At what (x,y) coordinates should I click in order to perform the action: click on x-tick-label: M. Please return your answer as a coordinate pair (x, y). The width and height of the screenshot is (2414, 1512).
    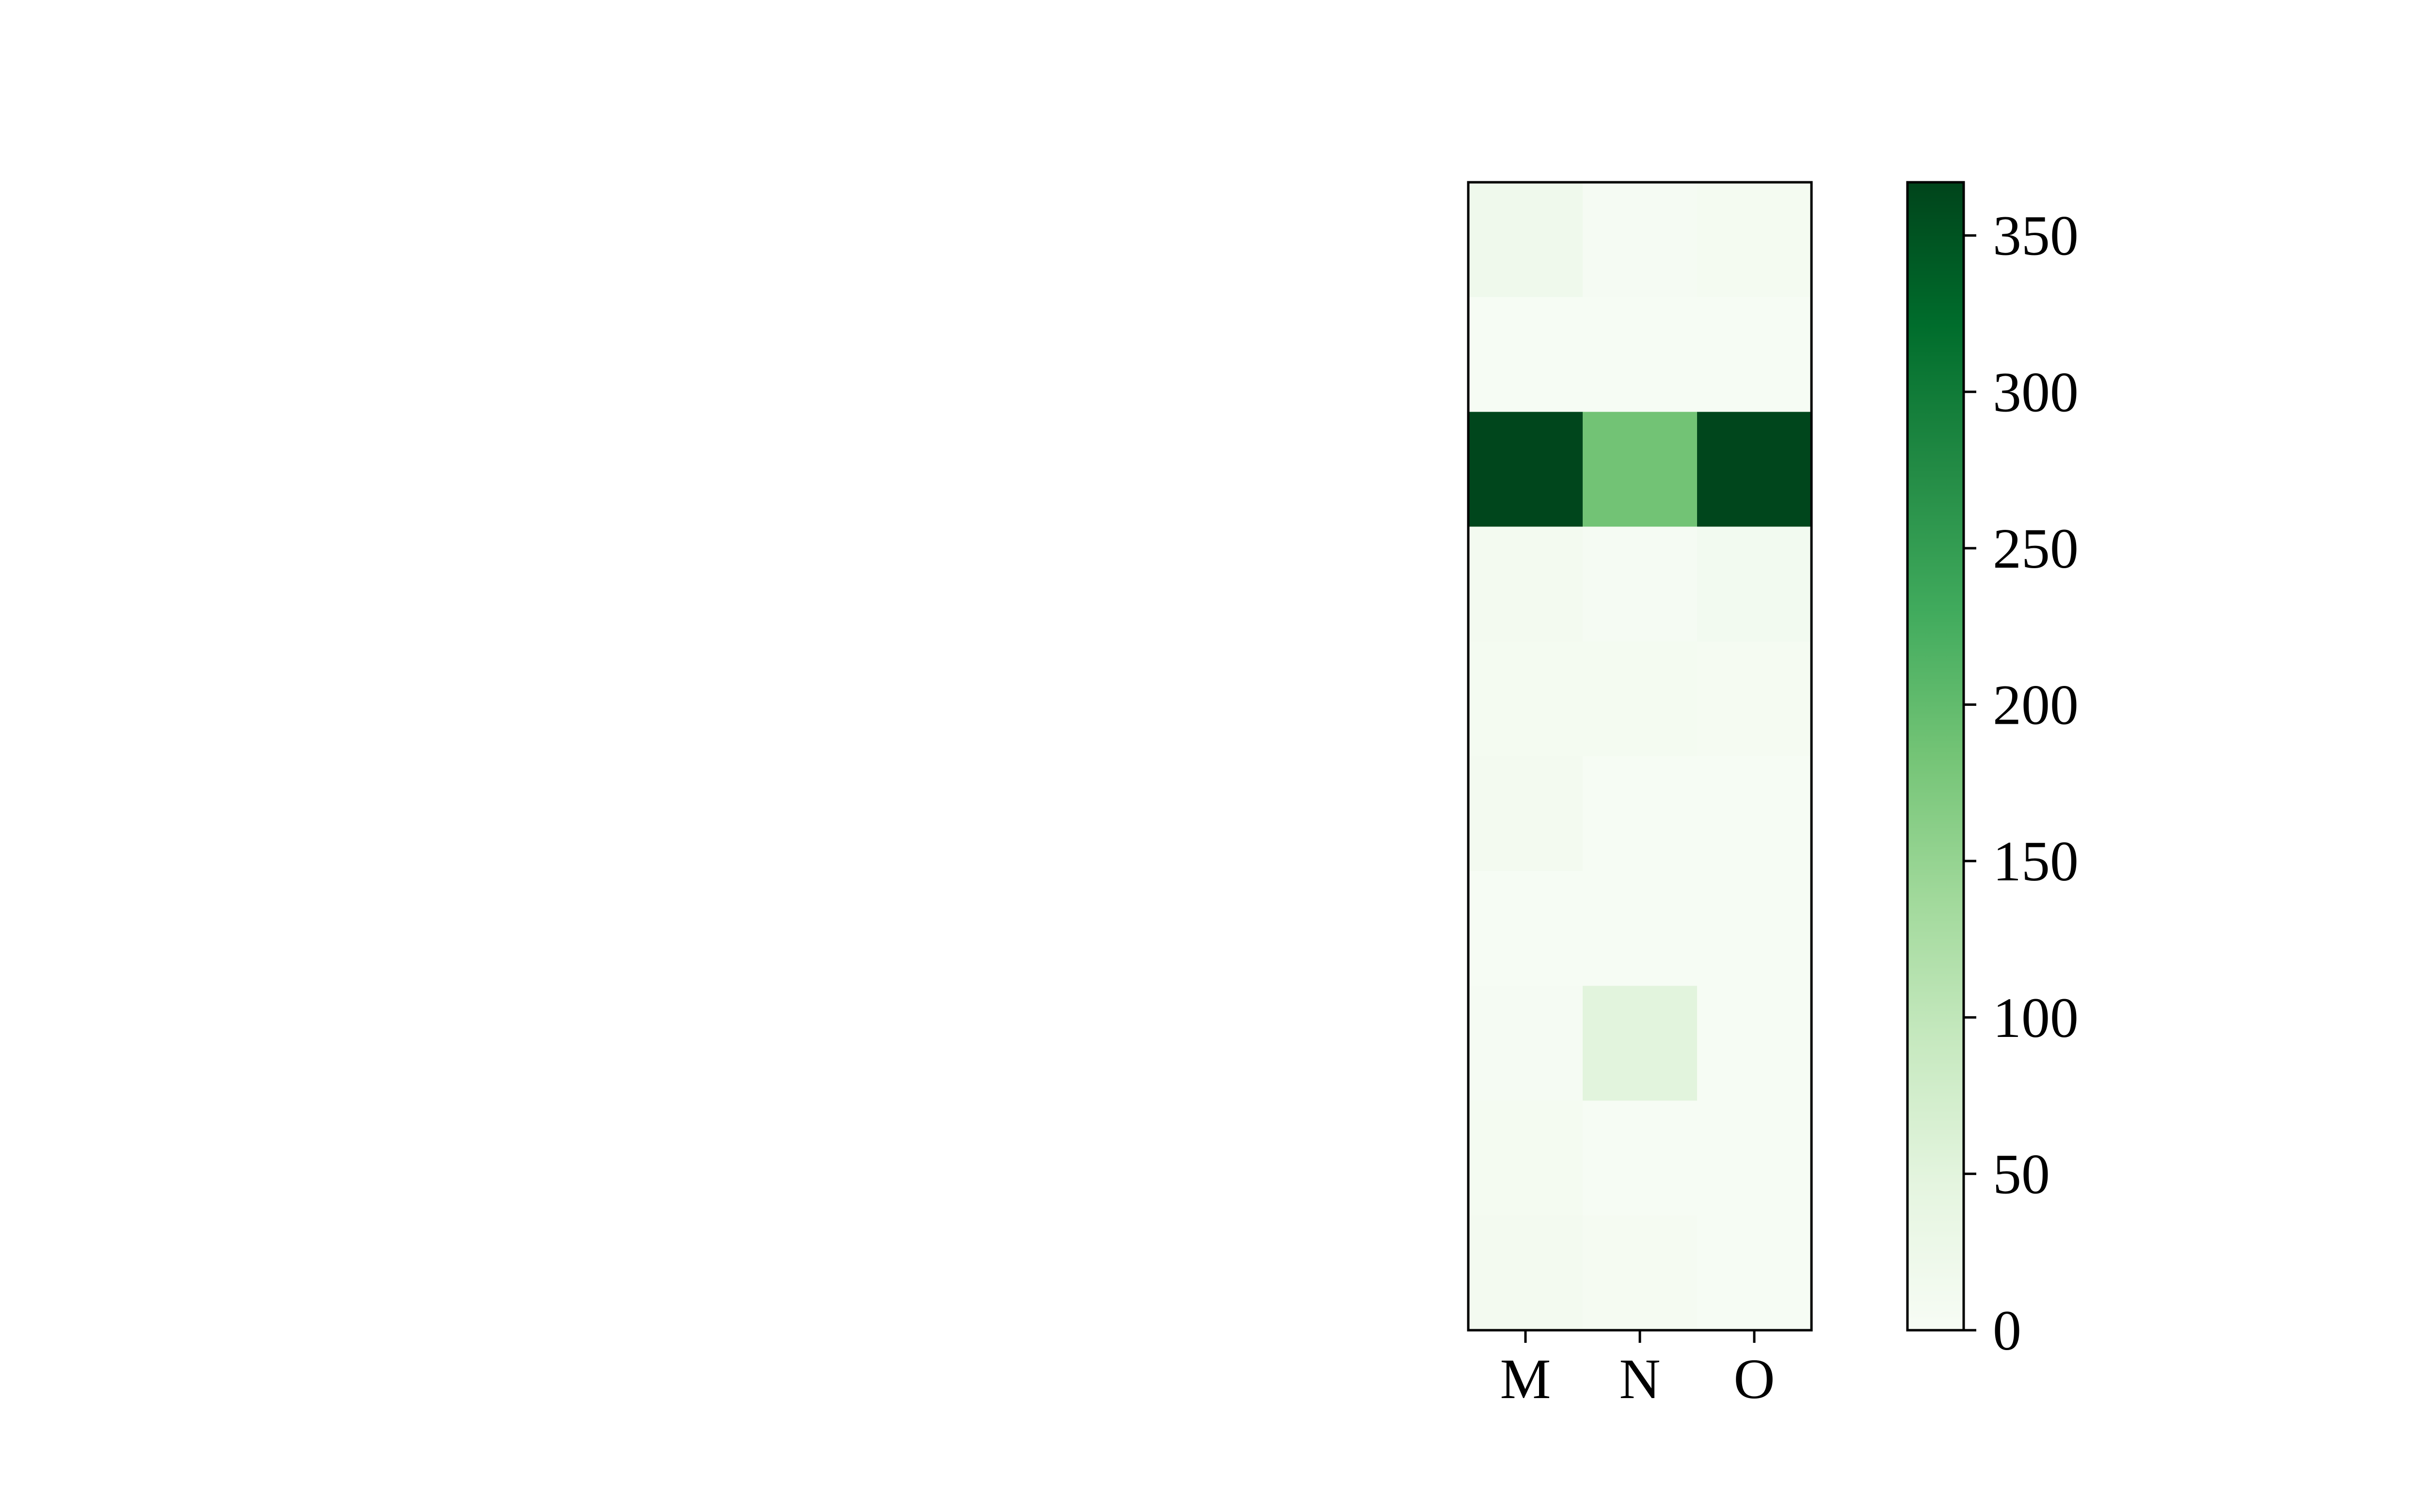
    Looking at the image, I should click on (1525, 1379).